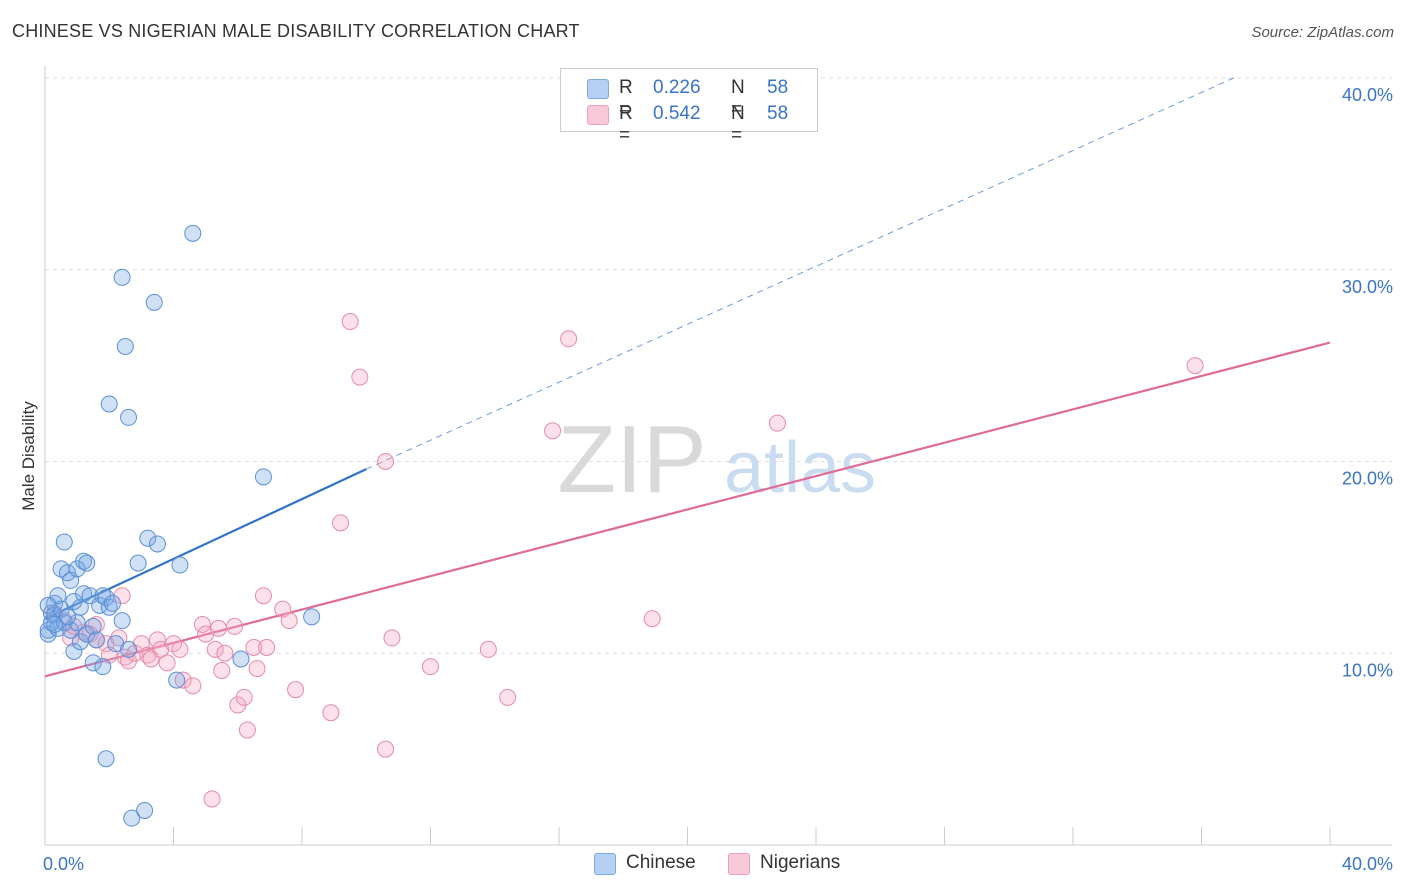  Describe the element at coordinates (63, 864) in the screenshot. I see `x-tick-label: 0.0%` at that location.